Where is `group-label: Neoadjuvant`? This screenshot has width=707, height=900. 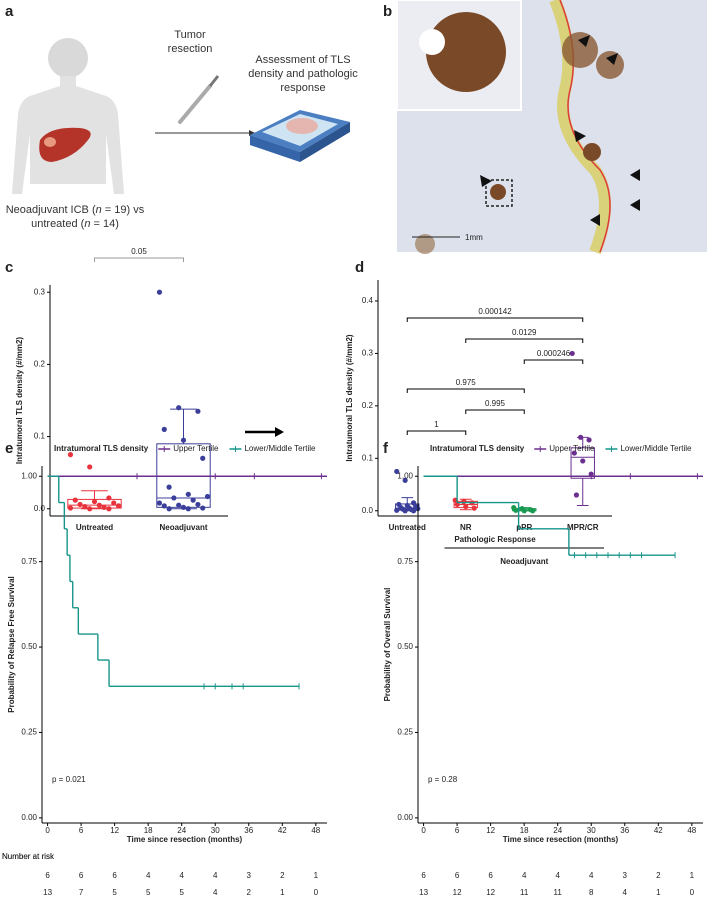
group-label: Neoadjuvant is located at coordinates (524, 561).